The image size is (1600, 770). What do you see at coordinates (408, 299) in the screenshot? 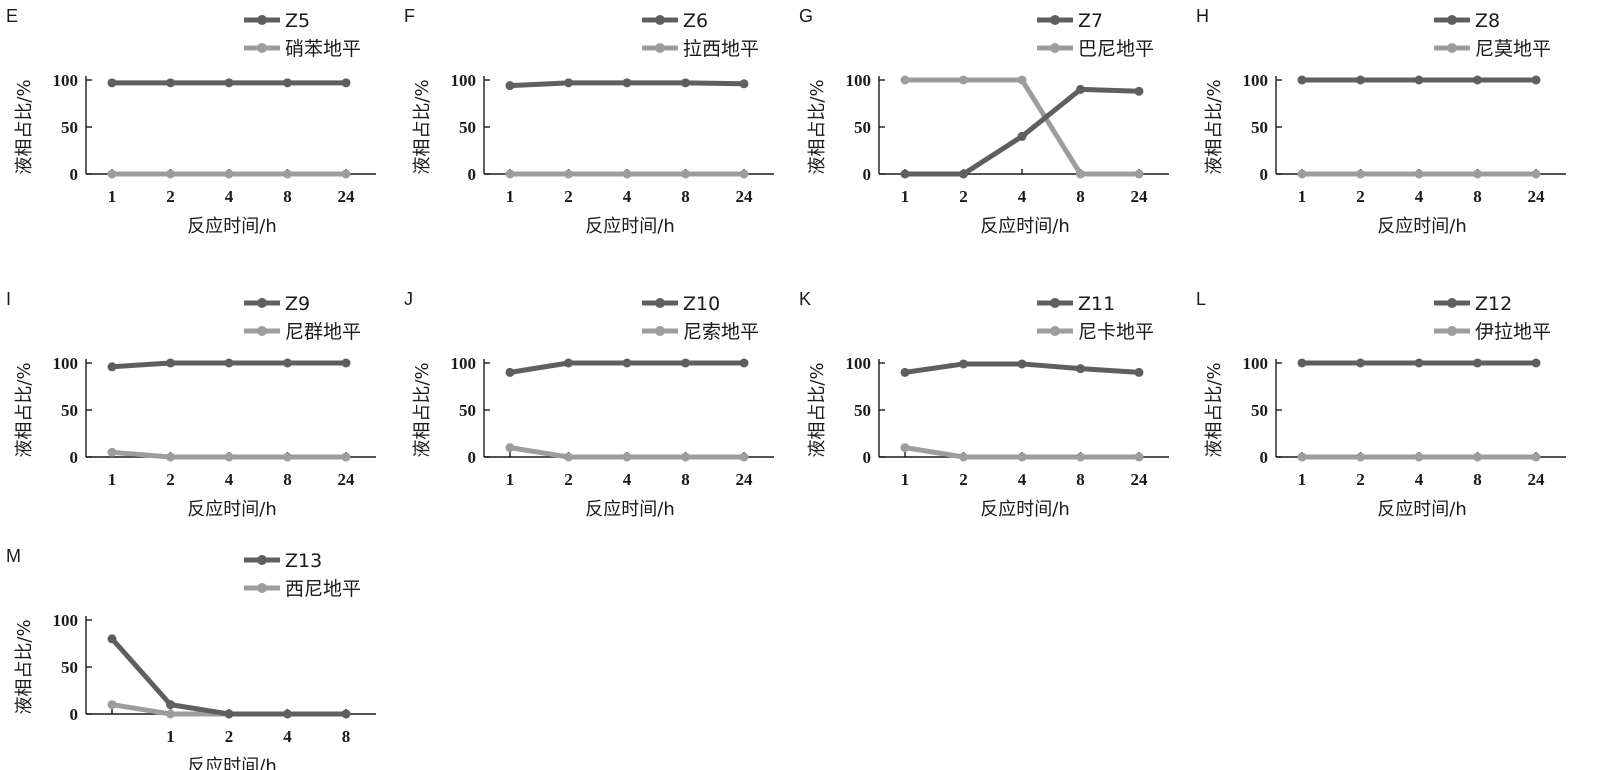
I see `panel-letter: J` at bounding box center [408, 299].